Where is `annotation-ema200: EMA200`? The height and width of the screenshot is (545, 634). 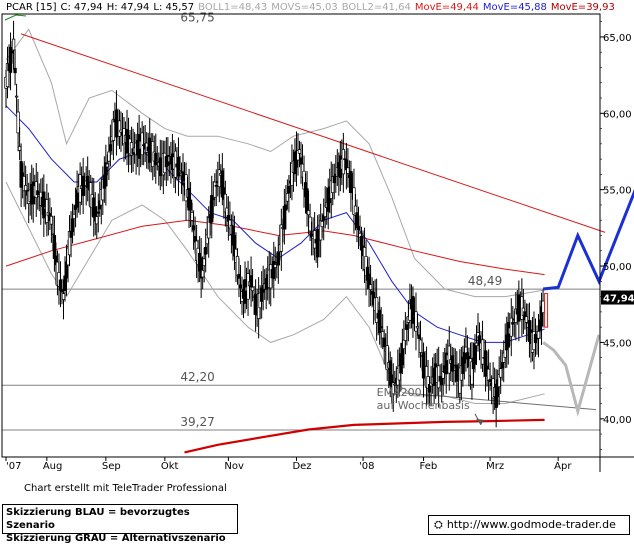
annotation-ema200: EMA200 is located at coordinates (399, 392).